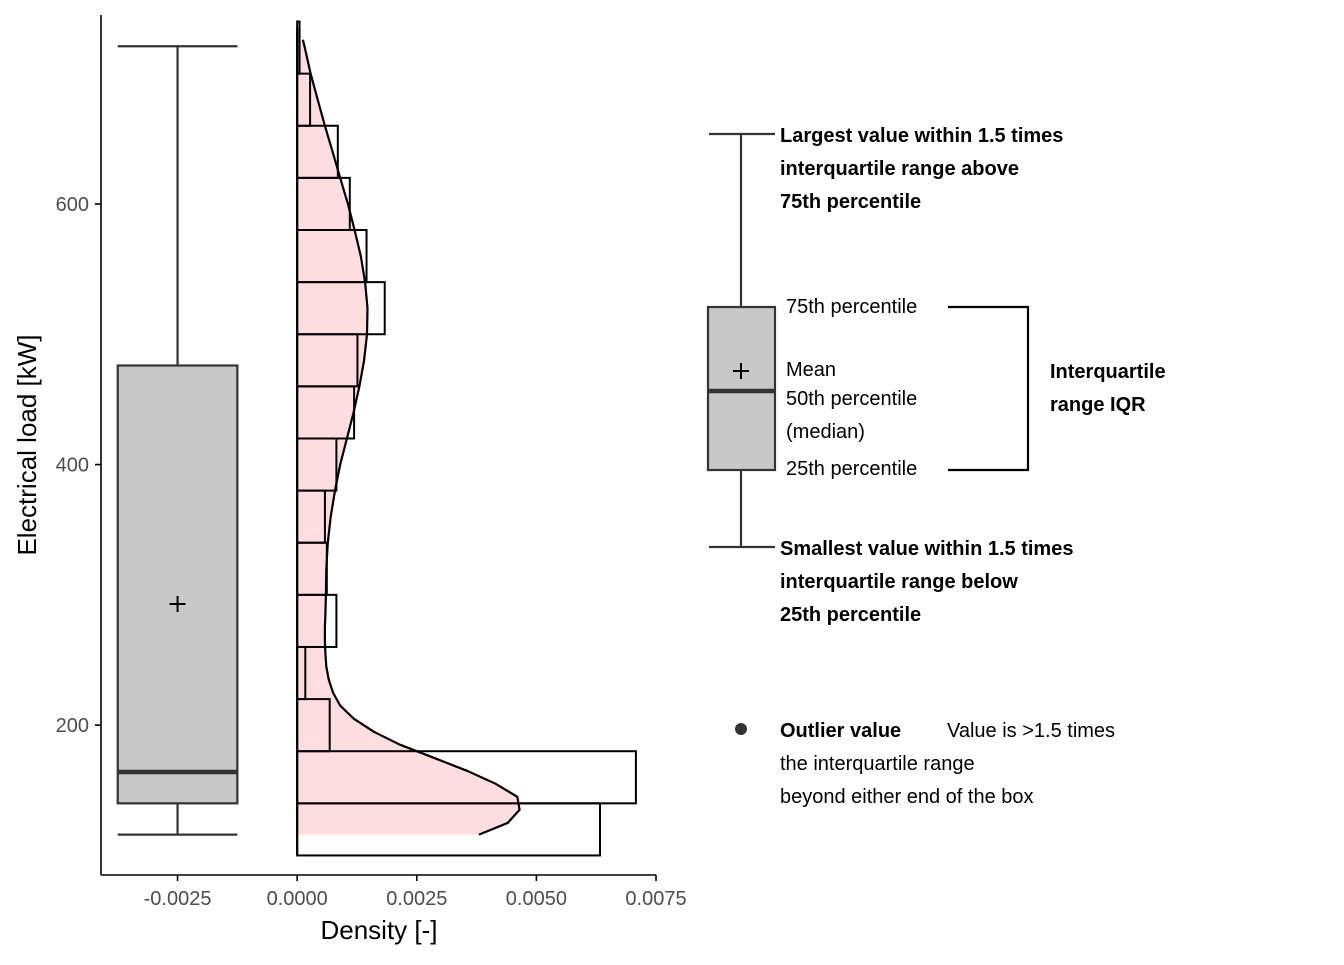 The image size is (1344, 965). I want to click on key-mean-marker, so click(741, 371).